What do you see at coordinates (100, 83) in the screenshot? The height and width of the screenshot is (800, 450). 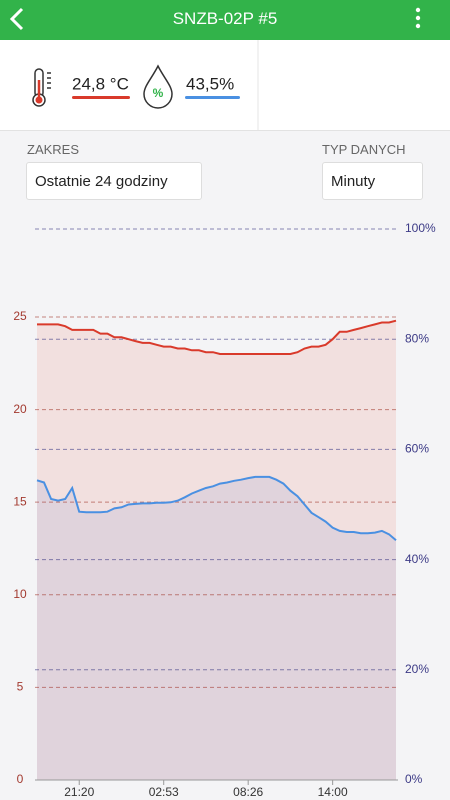 I see `temperature-value: 24,8 °C` at bounding box center [100, 83].